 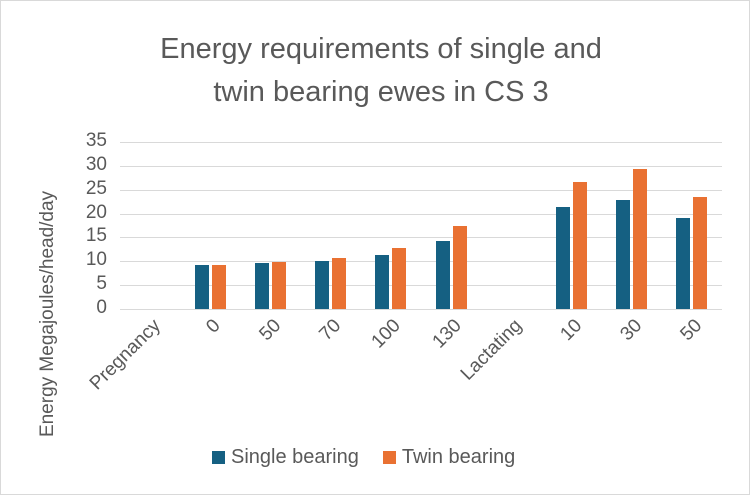 What do you see at coordinates (96, 212) in the screenshot?
I see `y-tick-label: 20` at bounding box center [96, 212].